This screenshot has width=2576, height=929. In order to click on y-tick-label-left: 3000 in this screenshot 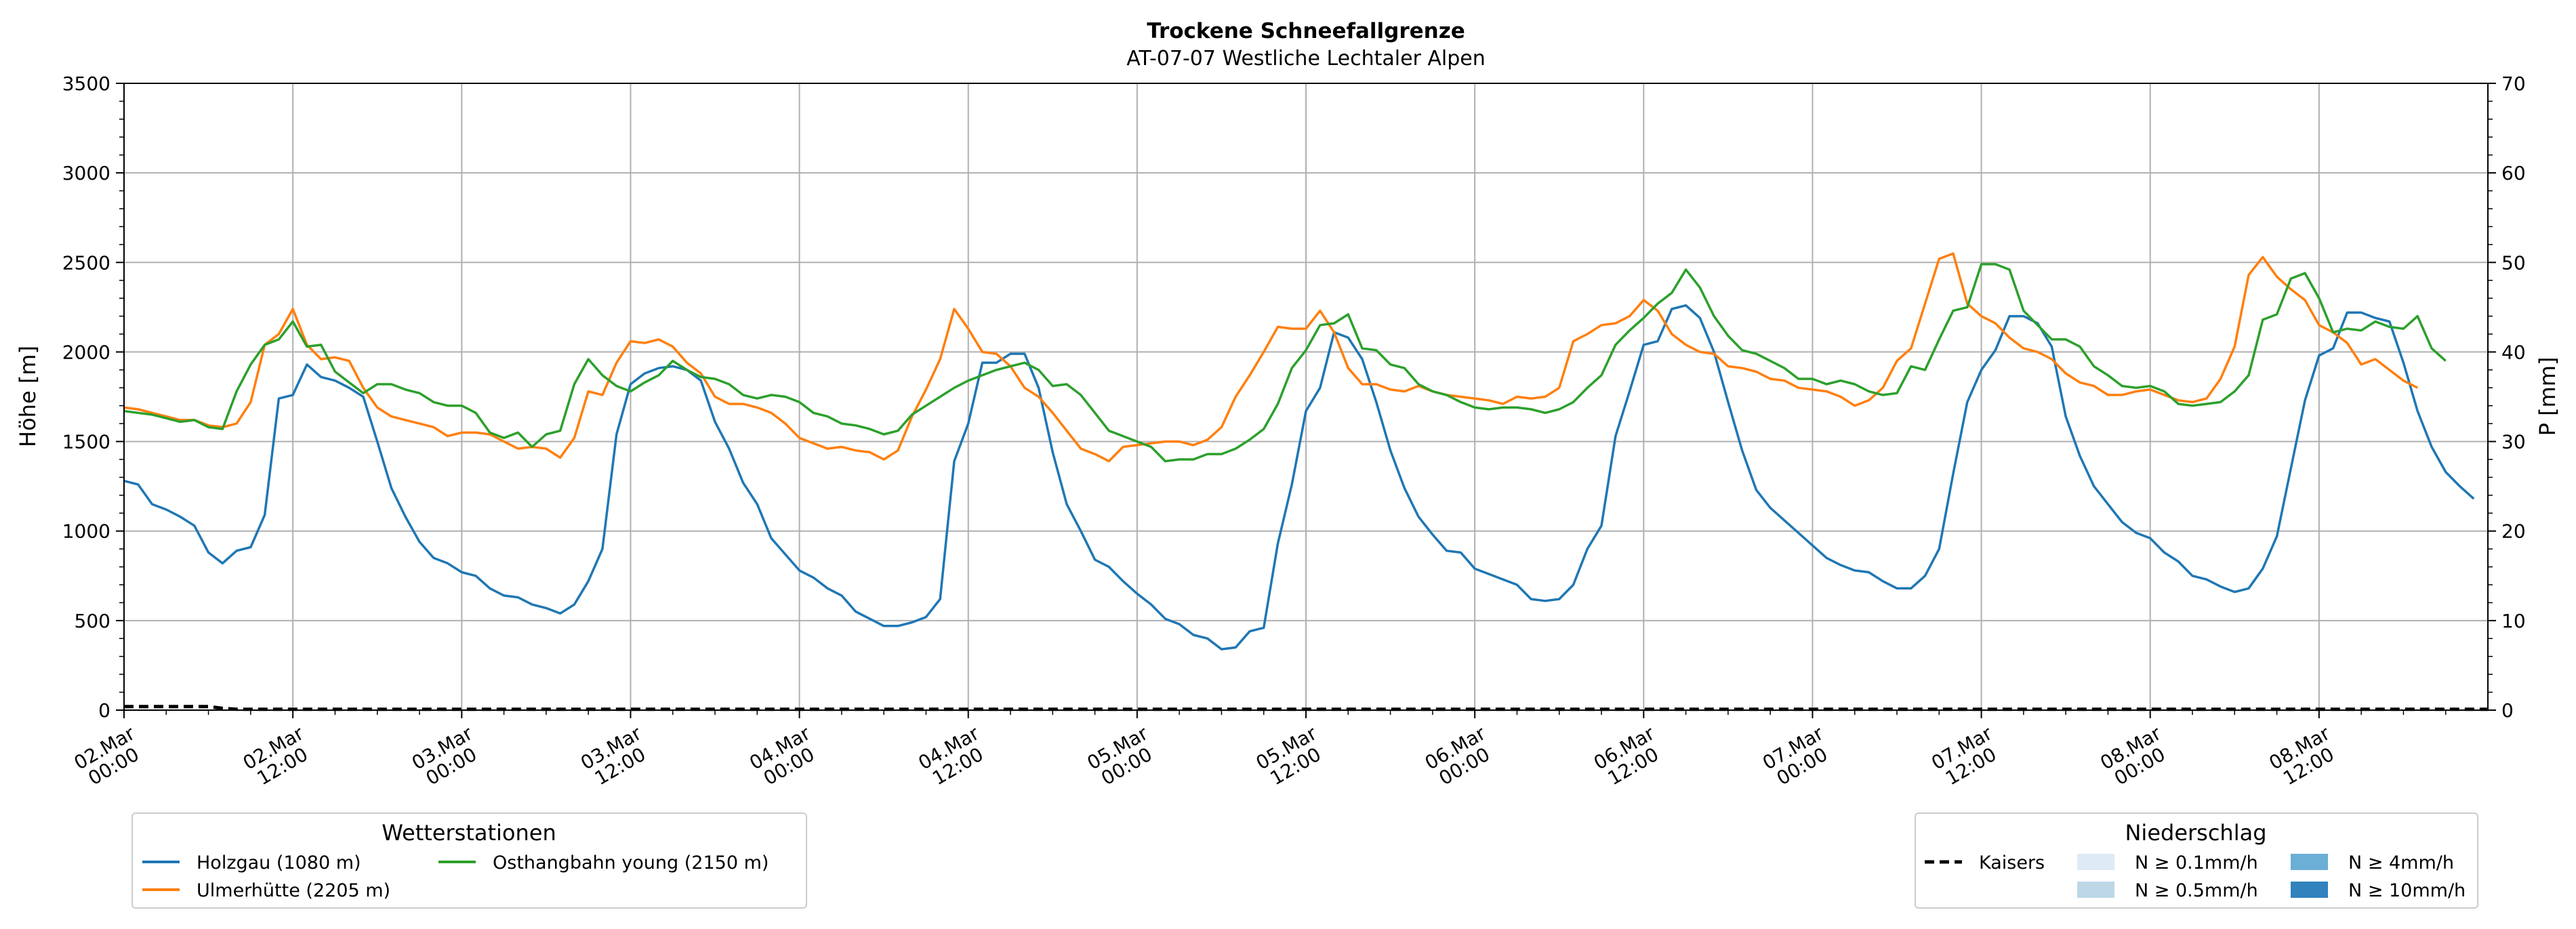, I will do `click(86, 173)`.